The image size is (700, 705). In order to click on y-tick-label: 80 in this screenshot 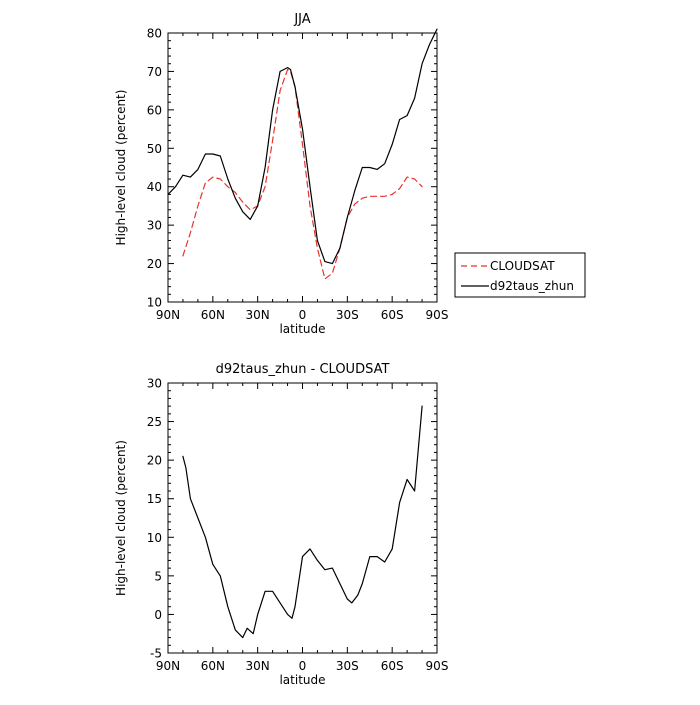, I will do `click(154, 34)`.